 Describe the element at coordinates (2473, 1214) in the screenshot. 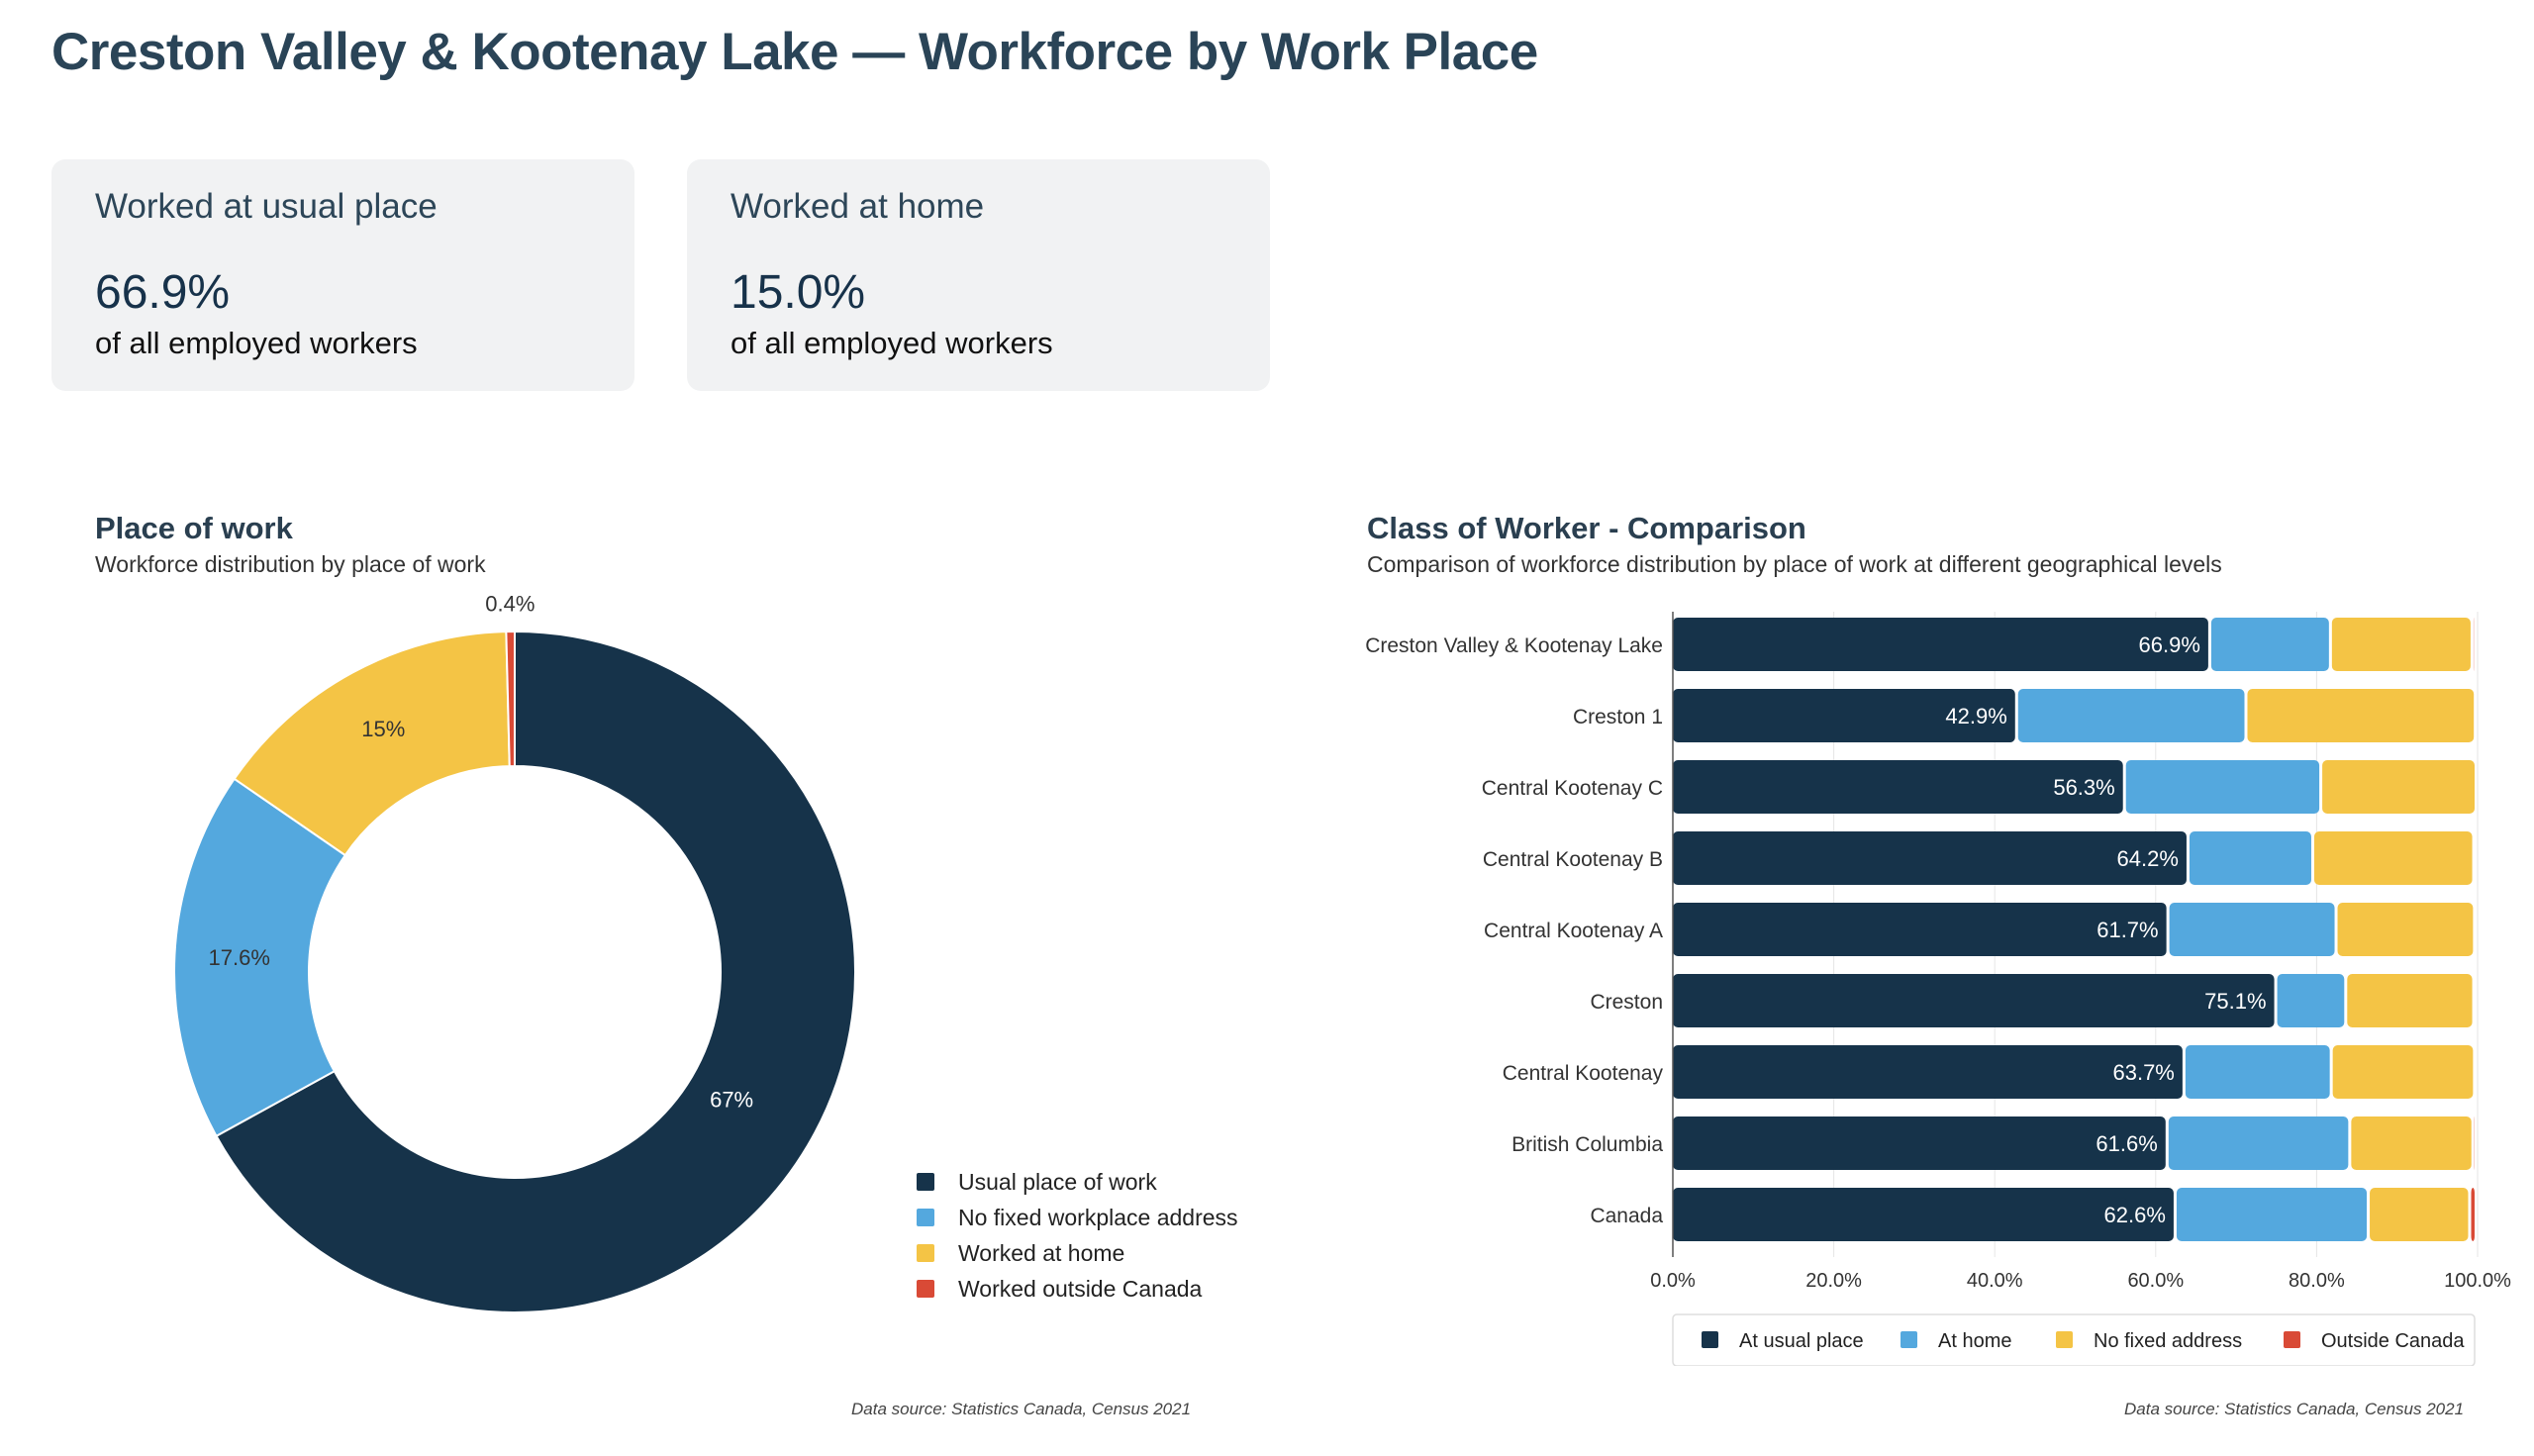

I see `bar-segment-outside-canada` at that location.